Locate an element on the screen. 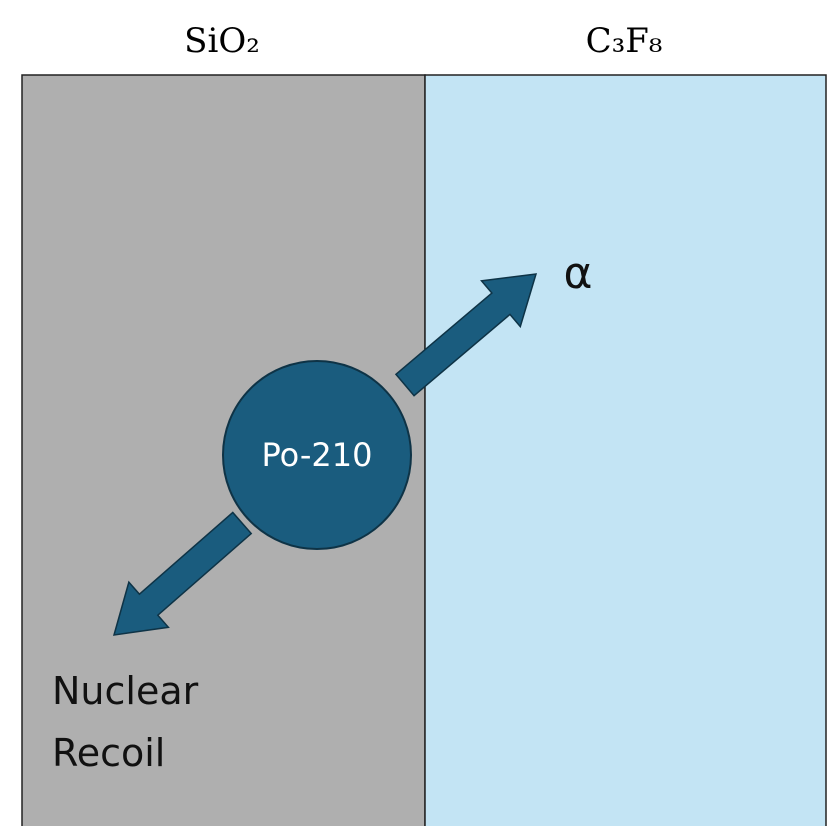 The image size is (828, 826). recoil-arrow is located at coordinates (182, 573).